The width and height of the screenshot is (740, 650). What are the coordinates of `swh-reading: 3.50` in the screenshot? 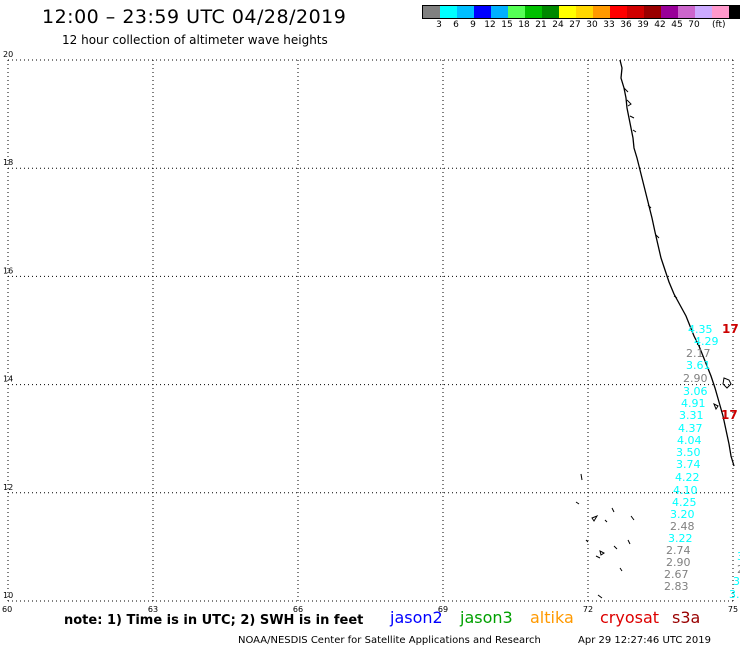 It's located at (688, 452).